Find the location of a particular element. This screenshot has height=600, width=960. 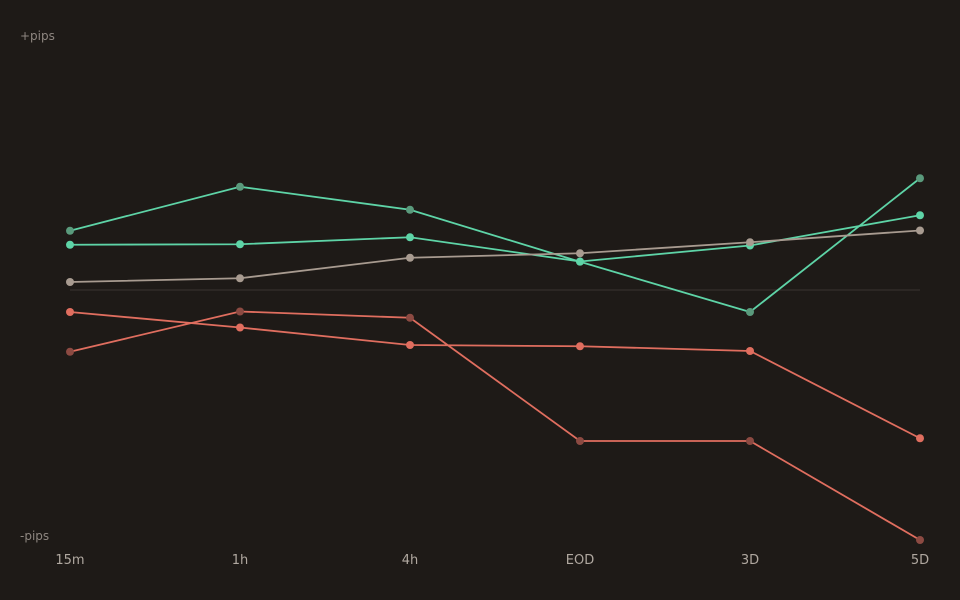

x-tick-label: 4h is located at coordinates (410, 560).